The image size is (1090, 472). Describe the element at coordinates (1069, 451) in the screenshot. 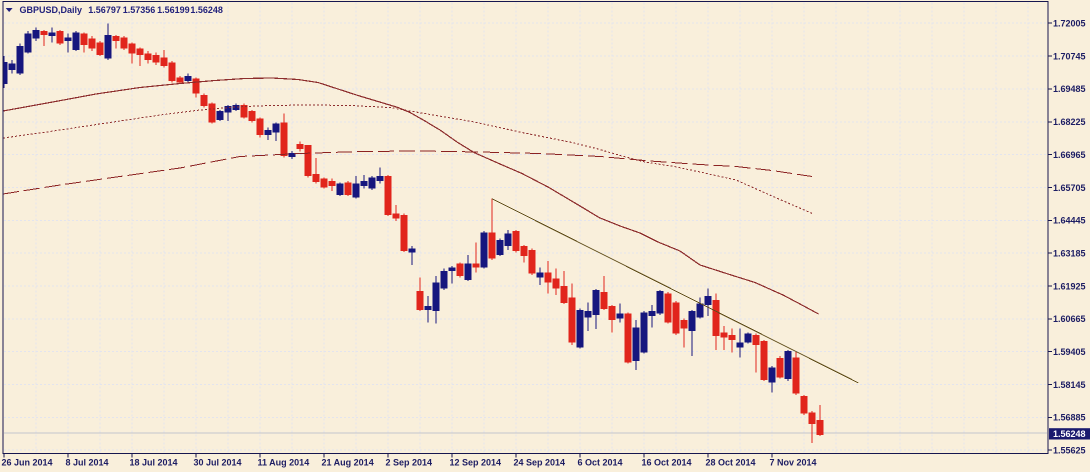

I see `svg-text: 1.55625` at that location.